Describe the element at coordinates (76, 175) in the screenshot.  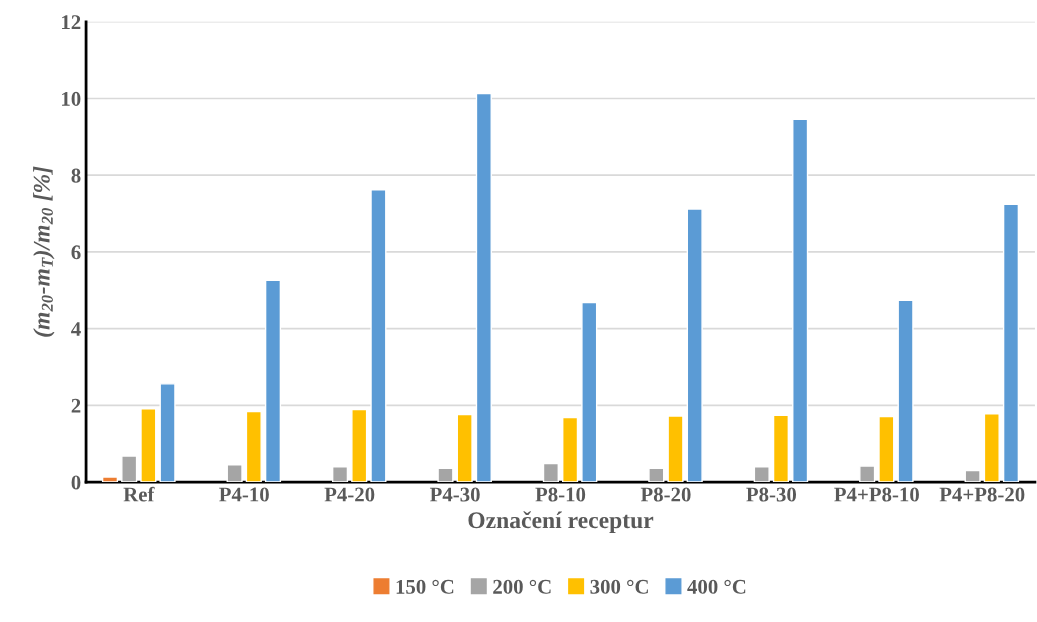
I see `y-tick-label: 8` at that location.